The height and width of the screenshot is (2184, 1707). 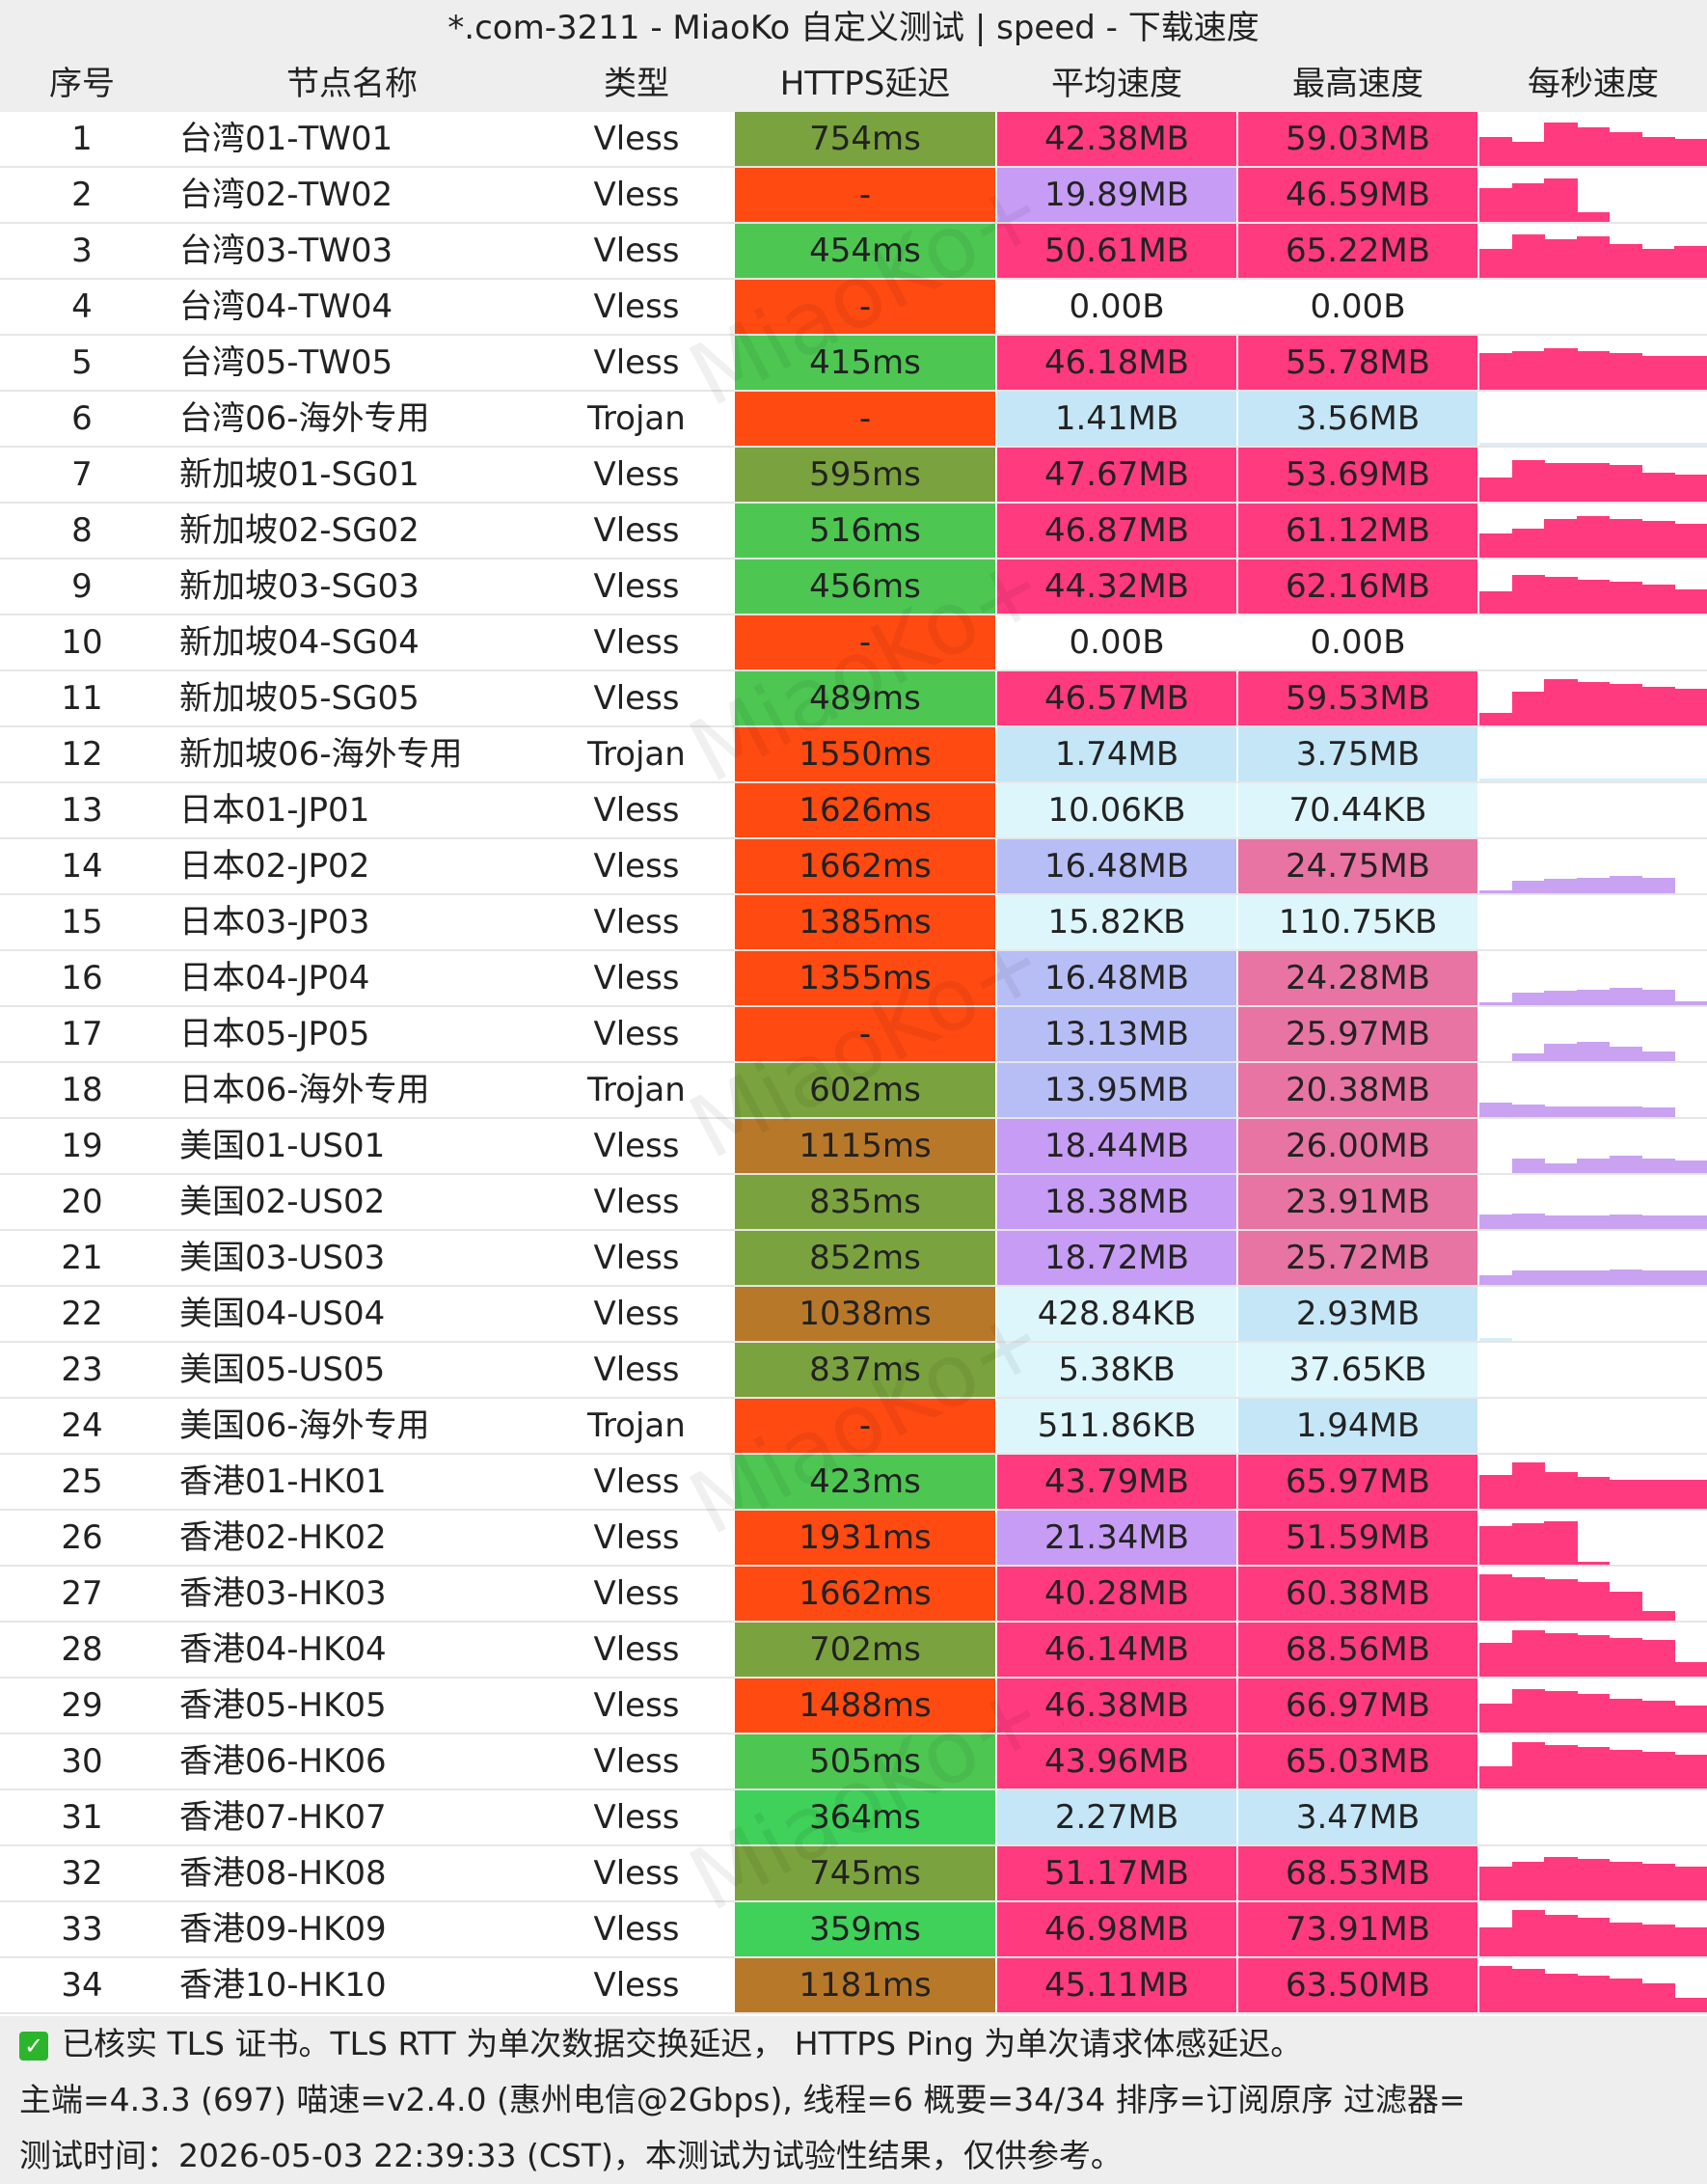 What do you see at coordinates (300, 474) in the screenshot?
I see `node-name: 新加坡01-SG01` at bounding box center [300, 474].